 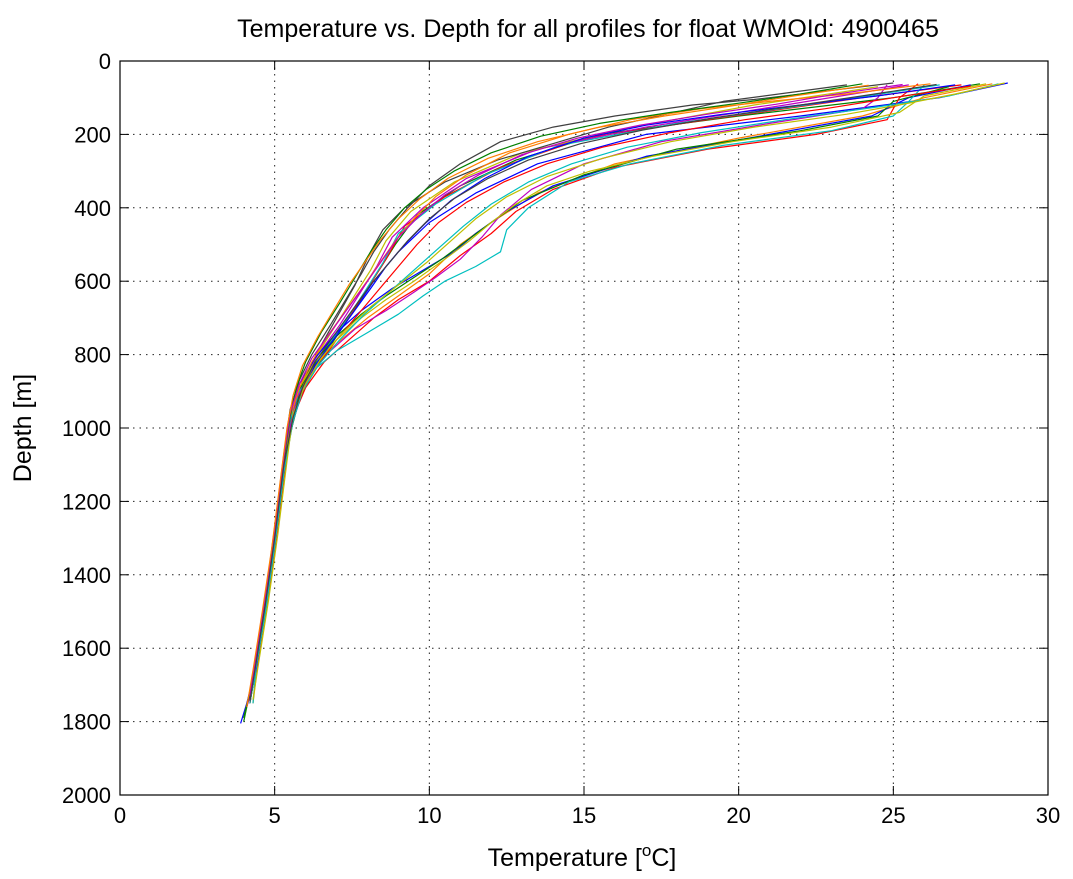 What do you see at coordinates (646, 850) in the screenshot?
I see `x-axis-title-degree: o` at bounding box center [646, 850].